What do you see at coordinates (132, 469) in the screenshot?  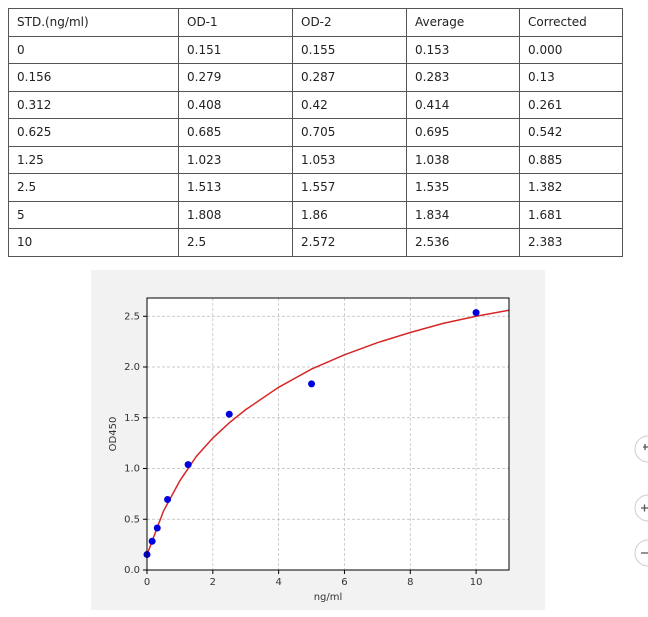 I see `y-tick-label: 1.0` at bounding box center [132, 469].